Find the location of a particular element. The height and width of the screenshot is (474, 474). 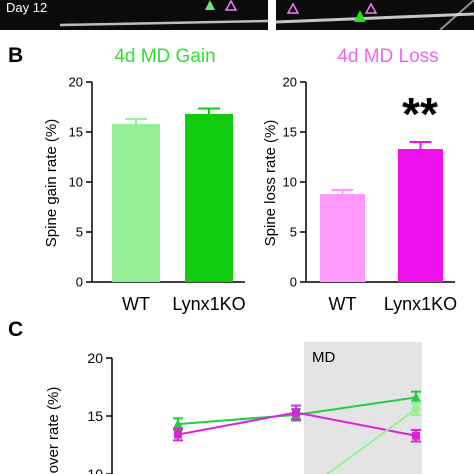

panel-label-b: B is located at coordinates (15, 55).